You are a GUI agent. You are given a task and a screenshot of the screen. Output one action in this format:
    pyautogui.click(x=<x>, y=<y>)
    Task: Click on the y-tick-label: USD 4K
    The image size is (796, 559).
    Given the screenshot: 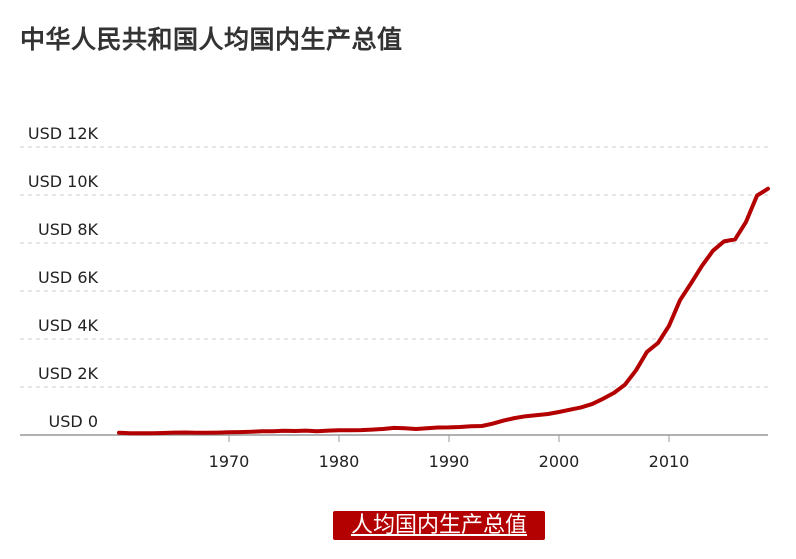 What is the action you would take?
    pyautogui.click(x=68, y=325)
    